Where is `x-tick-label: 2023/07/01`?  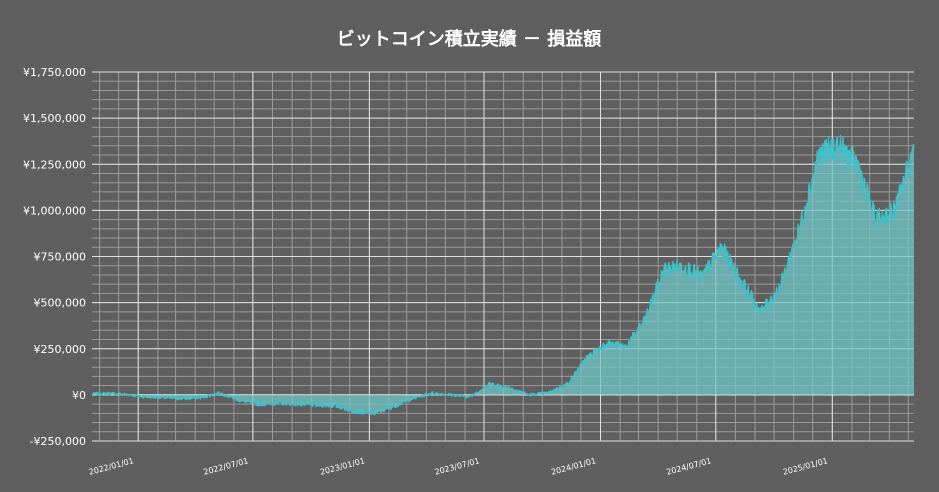 x-tick-label: 2023/07/01 is located at coordinates (457, 466).